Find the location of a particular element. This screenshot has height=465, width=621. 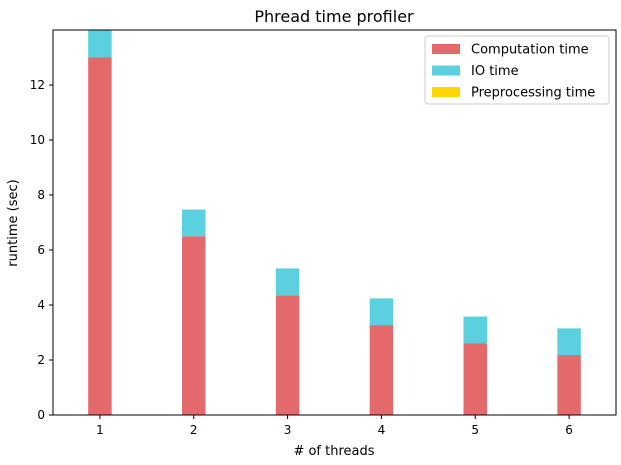

y-axis: 0 2 4 6 8 10 12 is located at coordinates (41, 250).